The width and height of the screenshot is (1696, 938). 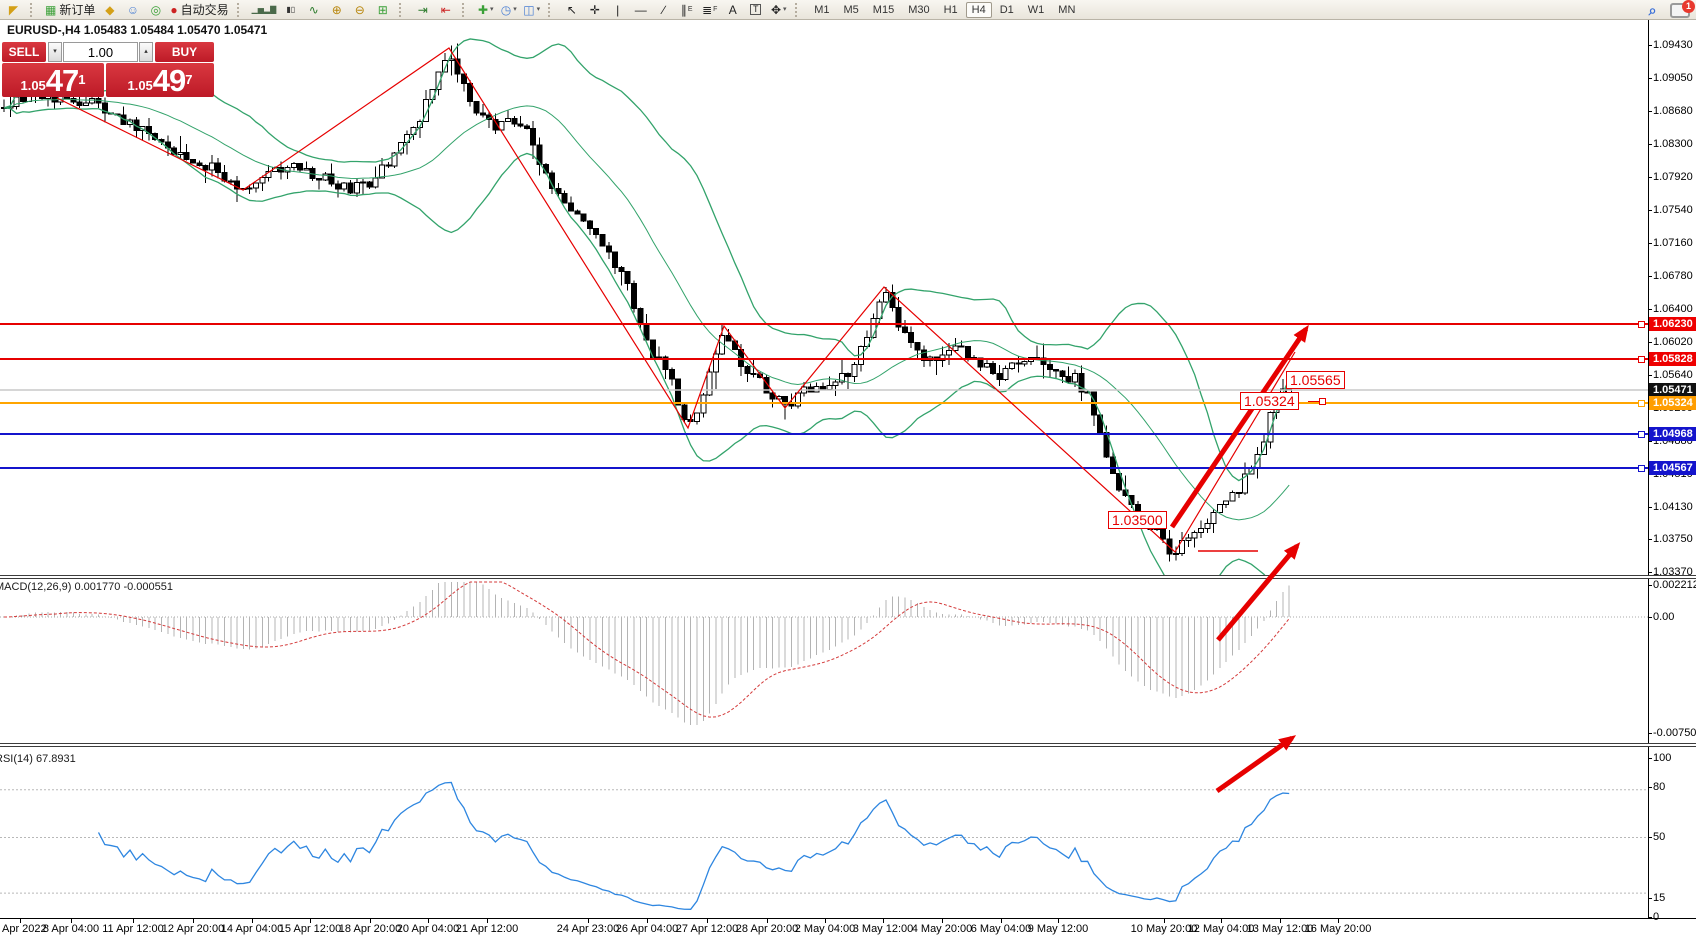 What do you see at coordinates (16, 759) in the screenshot?
I see `rsi-name: RSI(14)` at bounding box center [16, 759].